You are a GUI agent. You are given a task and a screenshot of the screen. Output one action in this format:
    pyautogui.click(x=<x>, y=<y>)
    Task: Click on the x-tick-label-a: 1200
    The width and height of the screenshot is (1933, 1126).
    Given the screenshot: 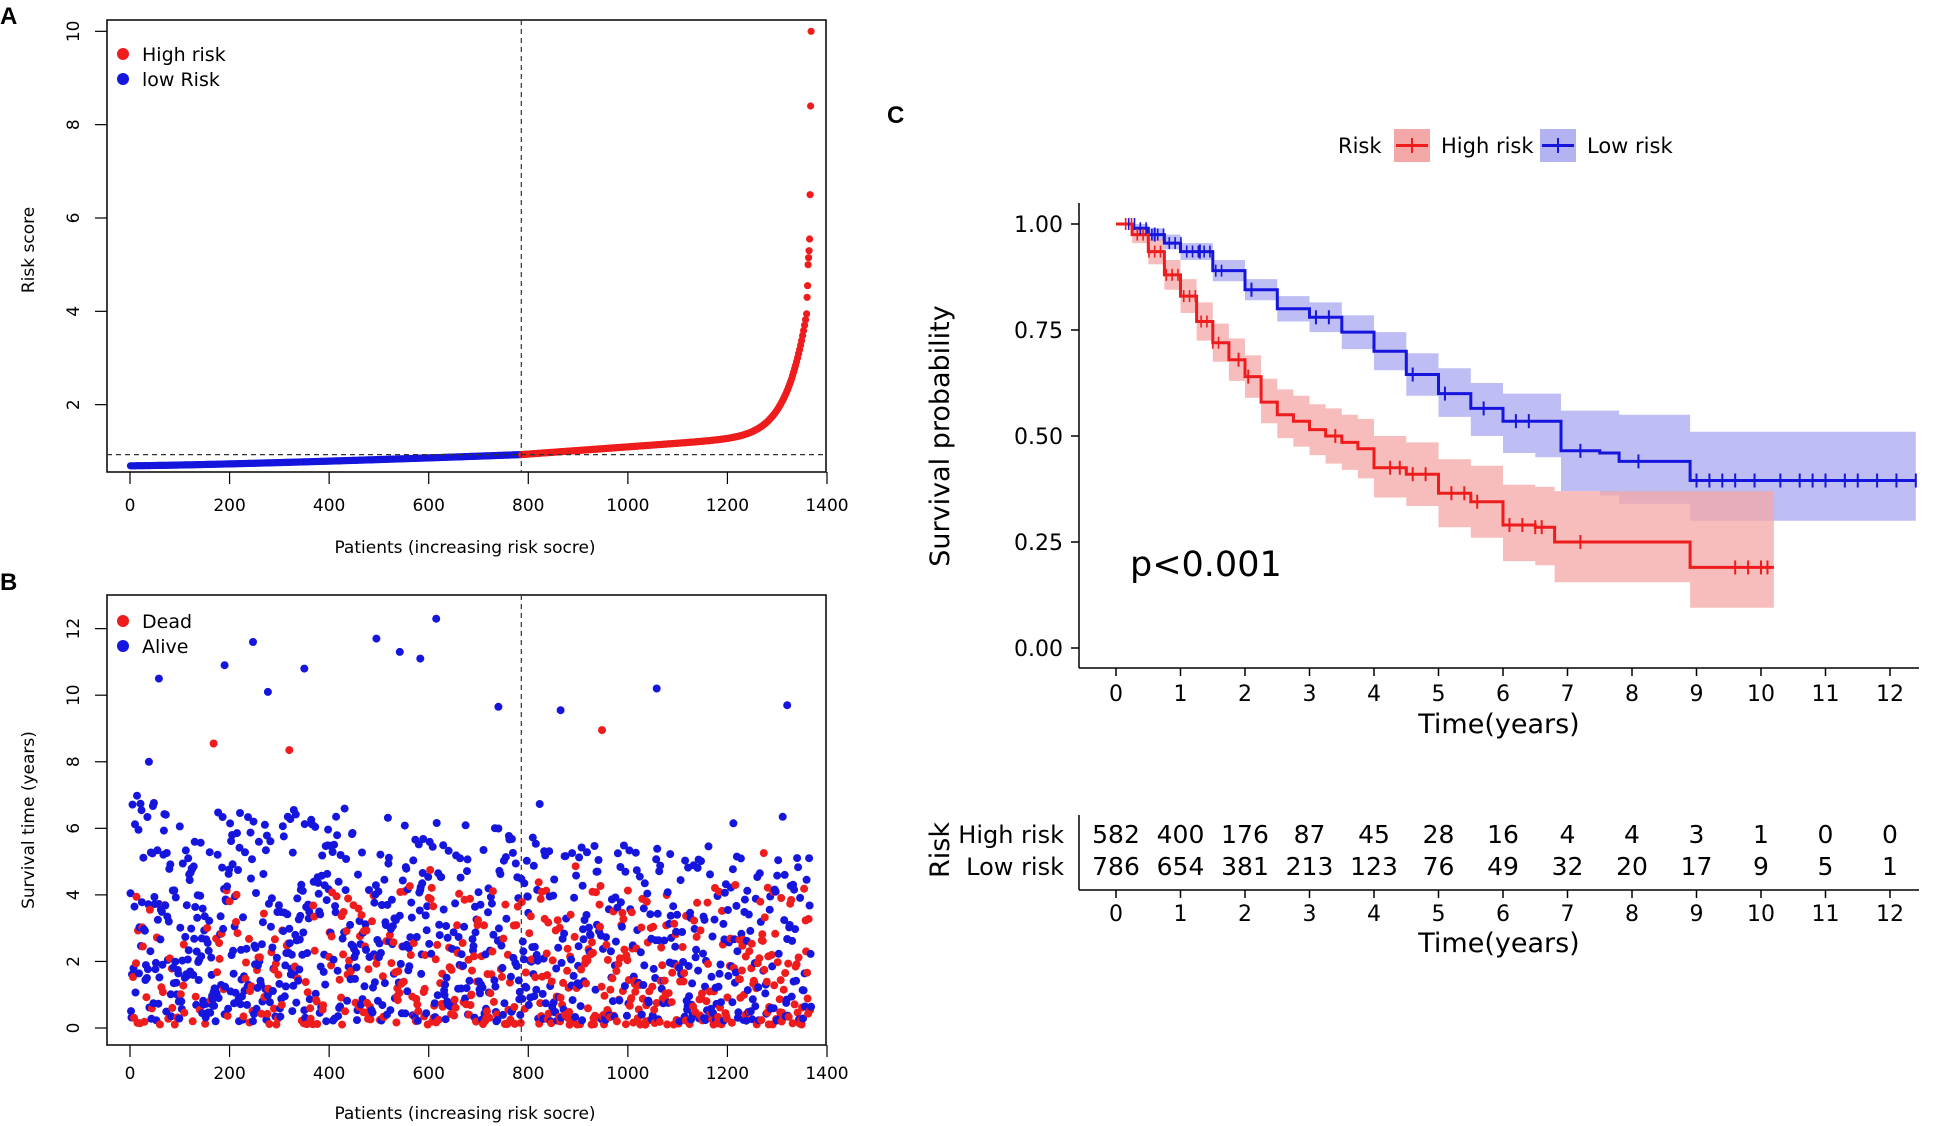 What is the action you would take?
    pyautogui.click(x=727, y=506)
    